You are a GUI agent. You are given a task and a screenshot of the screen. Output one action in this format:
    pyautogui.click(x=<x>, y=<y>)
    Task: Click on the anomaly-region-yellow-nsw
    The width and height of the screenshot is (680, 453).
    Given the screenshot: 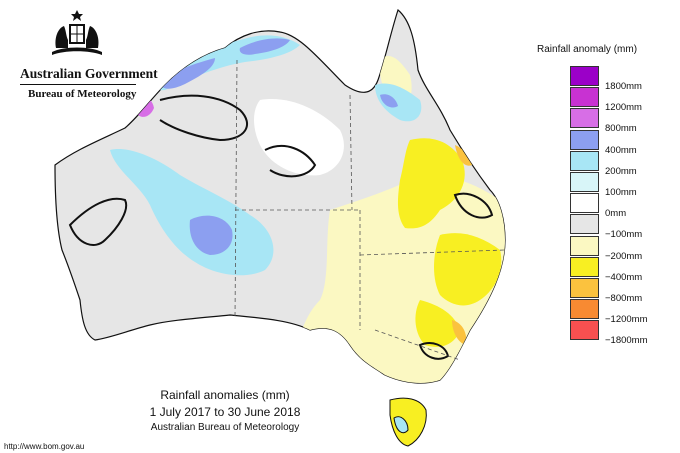 What is the action you would take?
    pyautogui.click(x=468, y=269)
    